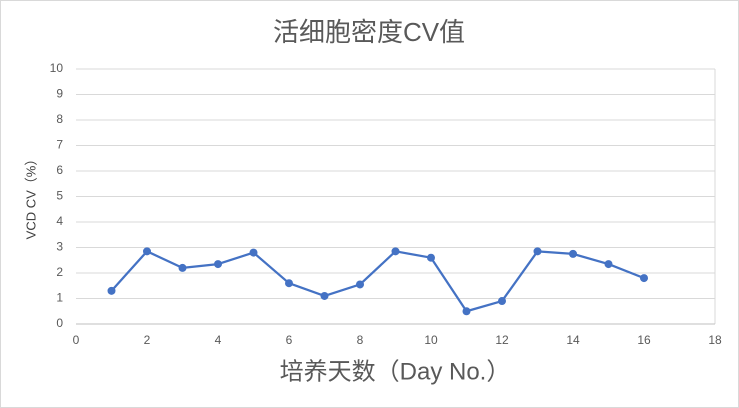 The image size is (739, 408). I want to click on y-tick-label: 0, so click(59, 323).